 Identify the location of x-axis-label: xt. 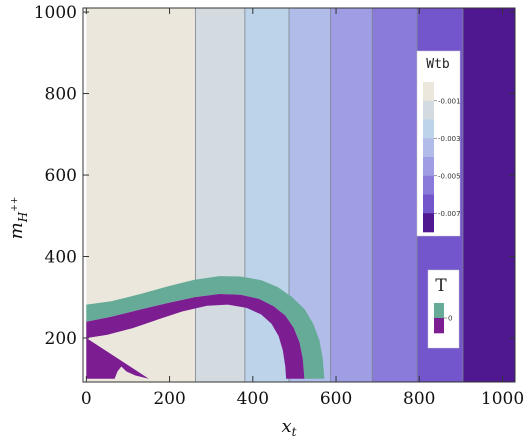
(289, 427).